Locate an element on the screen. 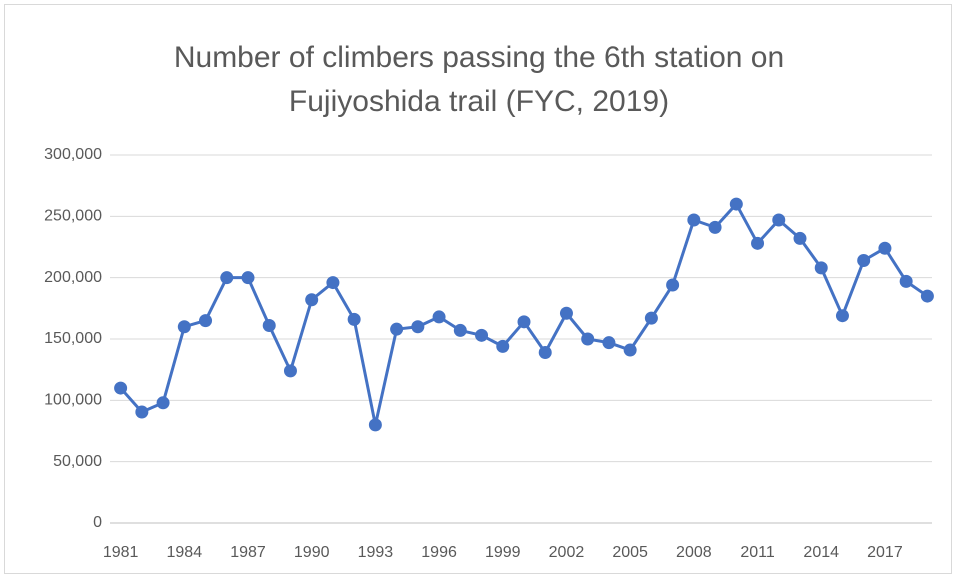  x-tick-label: 1984 is located at coordinates (185, 552).